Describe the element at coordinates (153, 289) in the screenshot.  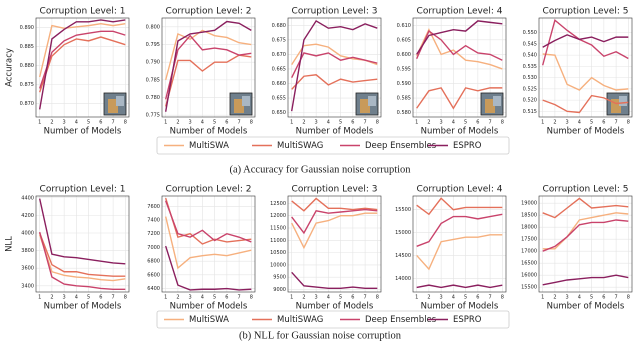
I see `y-tick-label: 6400` at that location.